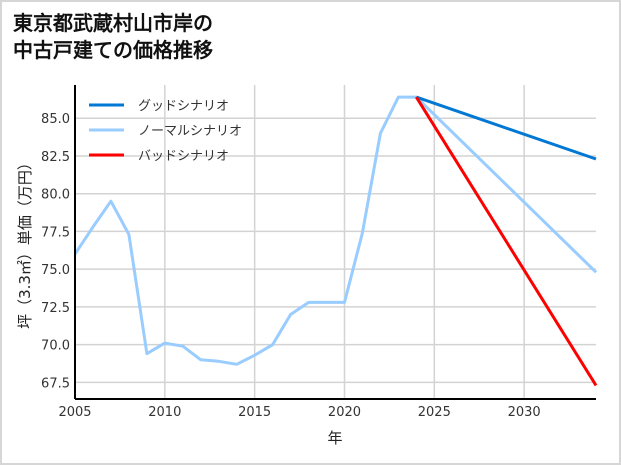 This screenshot has width=621, height=465. What do you see at coordinates (113, 36) in the screenshot?
I see `chart-title: 東京都武蔵村山市岸の 中古戸建ての価格推移` at bounding box center [113, 36].